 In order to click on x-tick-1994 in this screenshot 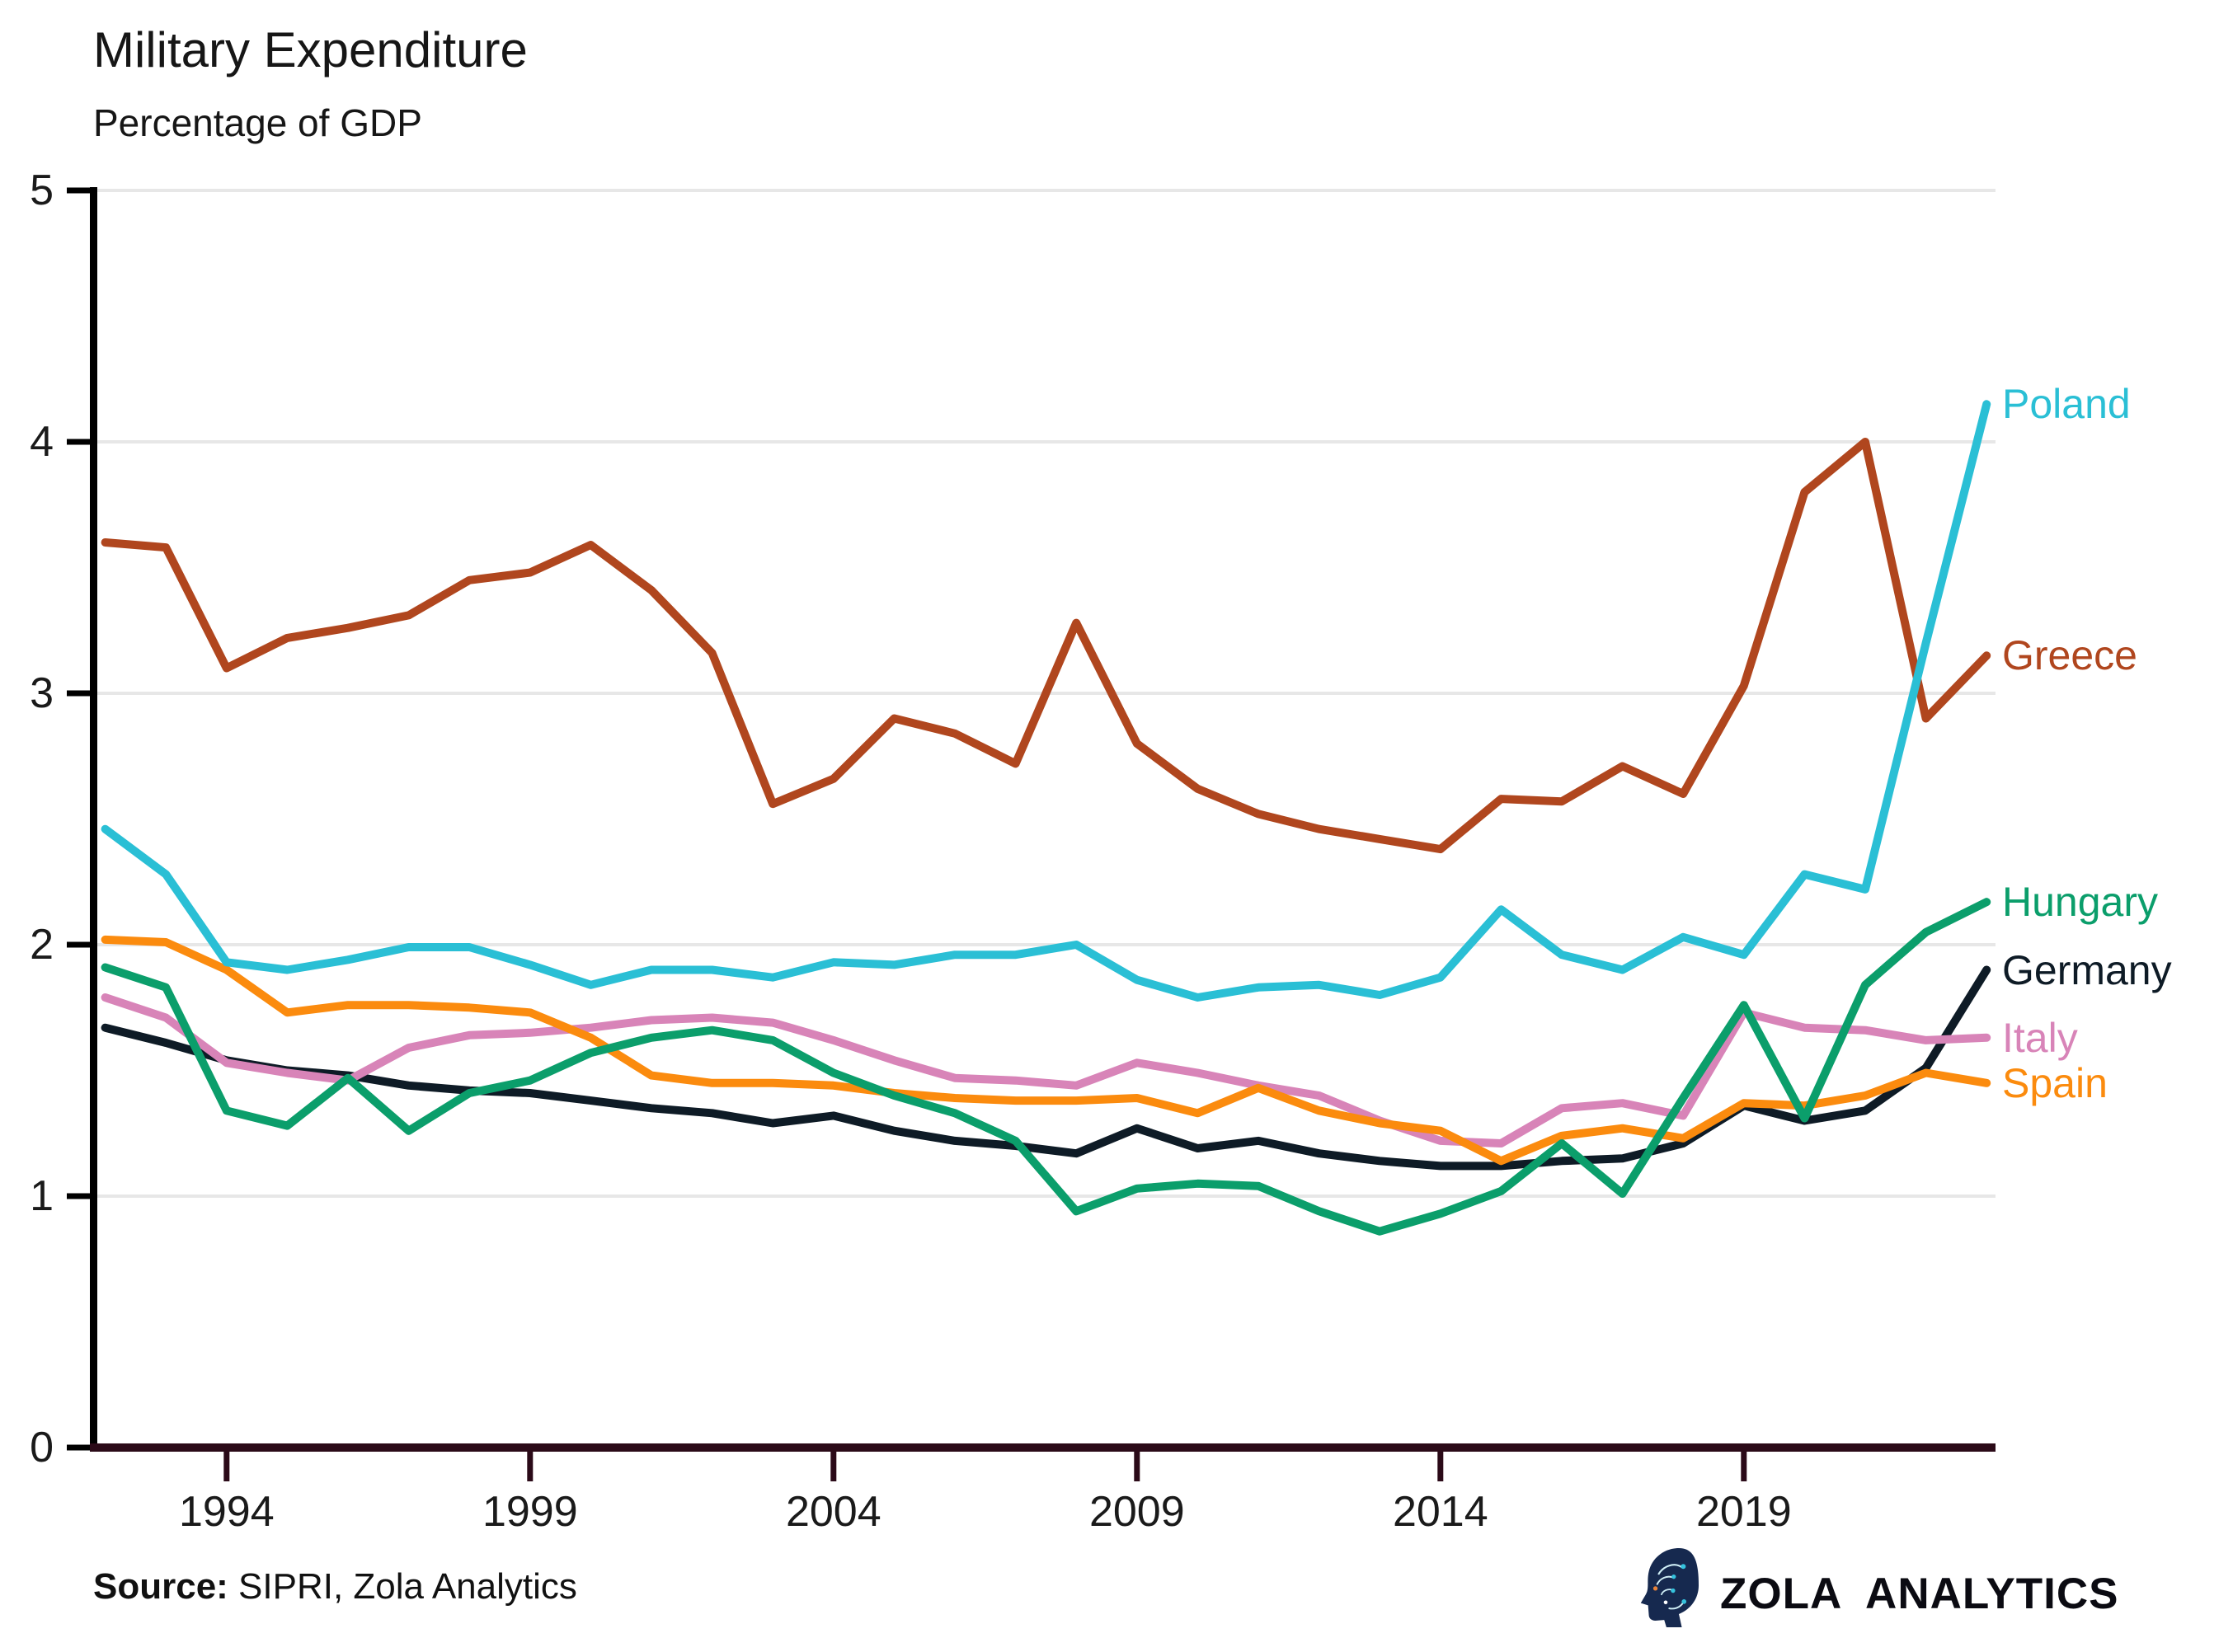, I will do `click(226, 1466)`.